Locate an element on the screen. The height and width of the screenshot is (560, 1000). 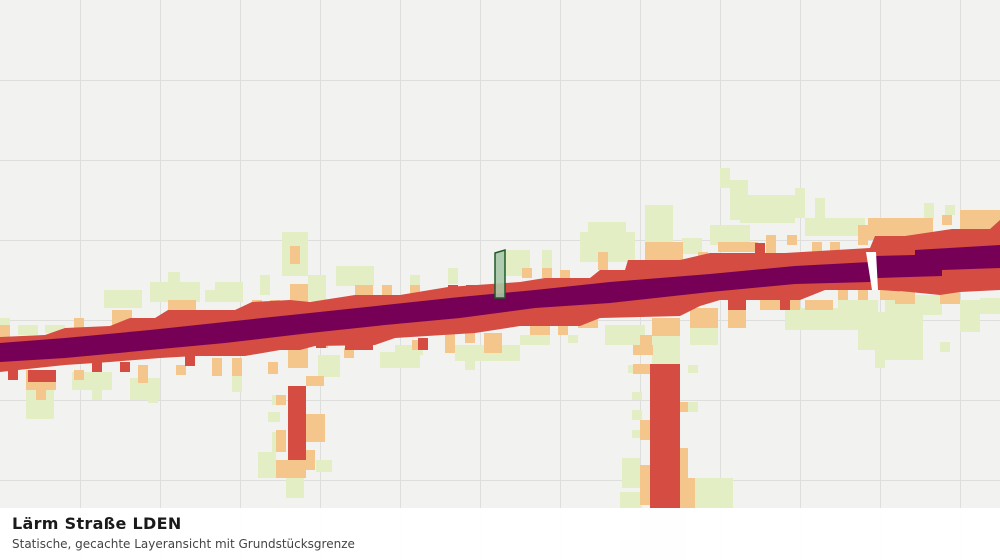
layer-title: Lärm Straße LDEN is located at coordinates (97, 523).